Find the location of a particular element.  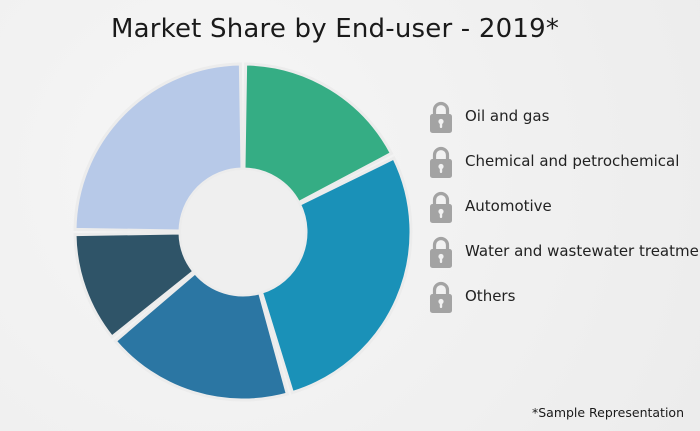

chart-title: Market Share by End-user - 2019* is located at coordinates (335, 29).